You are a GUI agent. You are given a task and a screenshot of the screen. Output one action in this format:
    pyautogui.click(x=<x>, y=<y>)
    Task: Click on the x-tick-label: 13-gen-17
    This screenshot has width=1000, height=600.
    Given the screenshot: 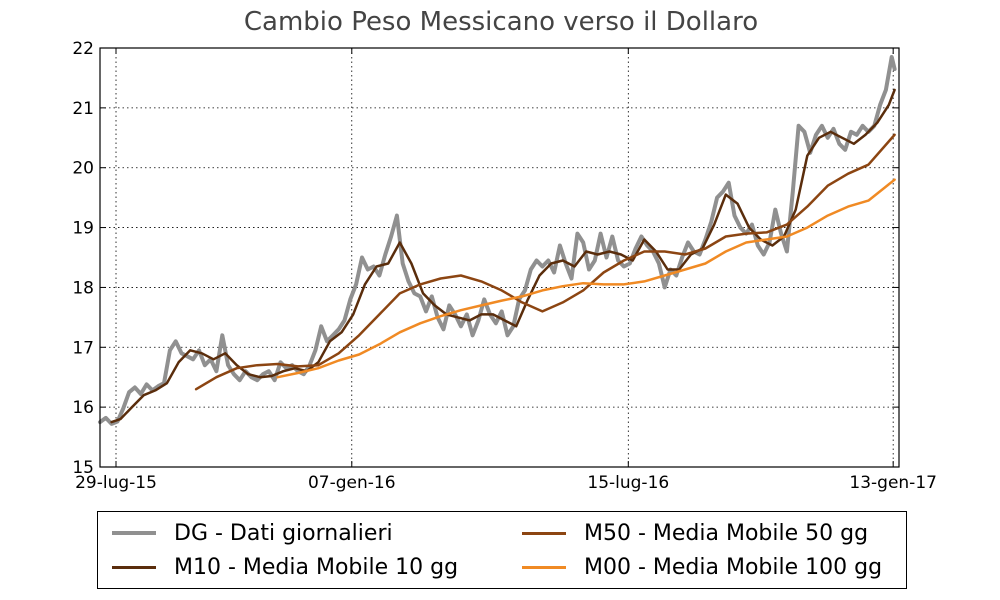 What is the action you would take?
    pyautogui.click(x=893, y=483)
    